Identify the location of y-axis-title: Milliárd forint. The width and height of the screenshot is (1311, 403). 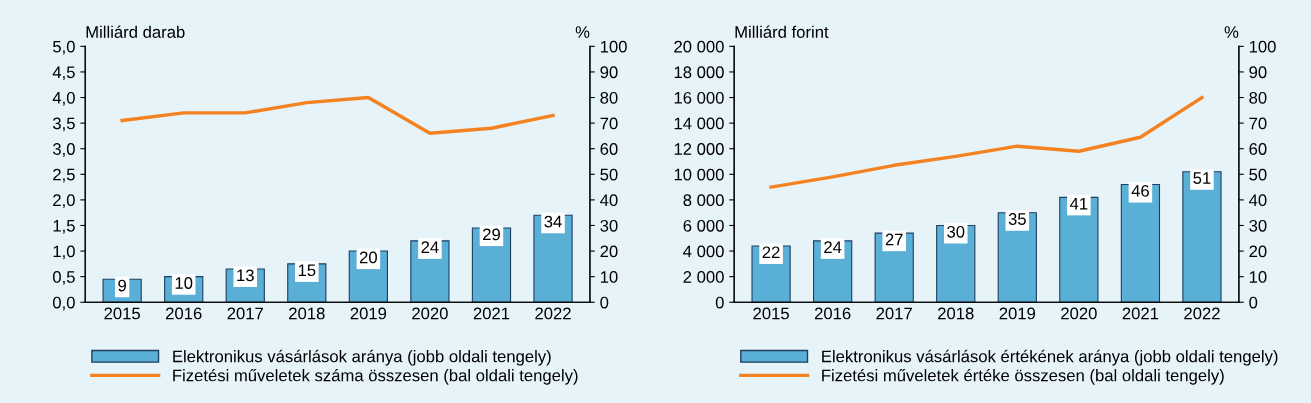
(782, 31).